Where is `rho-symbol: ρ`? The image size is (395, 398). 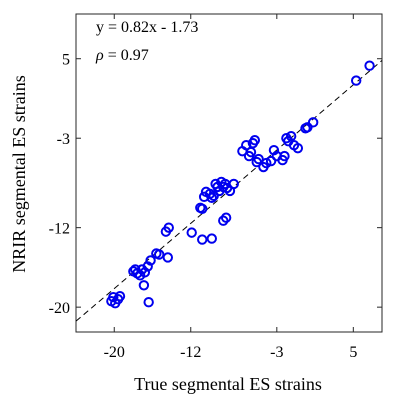
rho-symbol: ρ is located at coordinates (99, 55).